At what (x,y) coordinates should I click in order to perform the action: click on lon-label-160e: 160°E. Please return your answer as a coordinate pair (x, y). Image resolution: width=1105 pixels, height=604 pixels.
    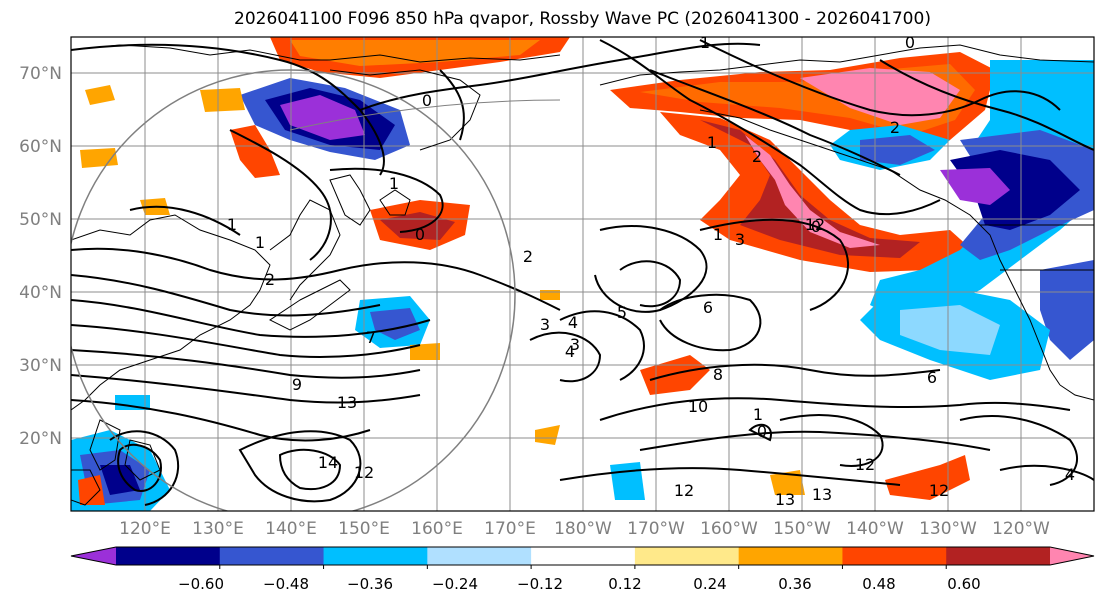
    Looking at the image, I should click on (437, 529).